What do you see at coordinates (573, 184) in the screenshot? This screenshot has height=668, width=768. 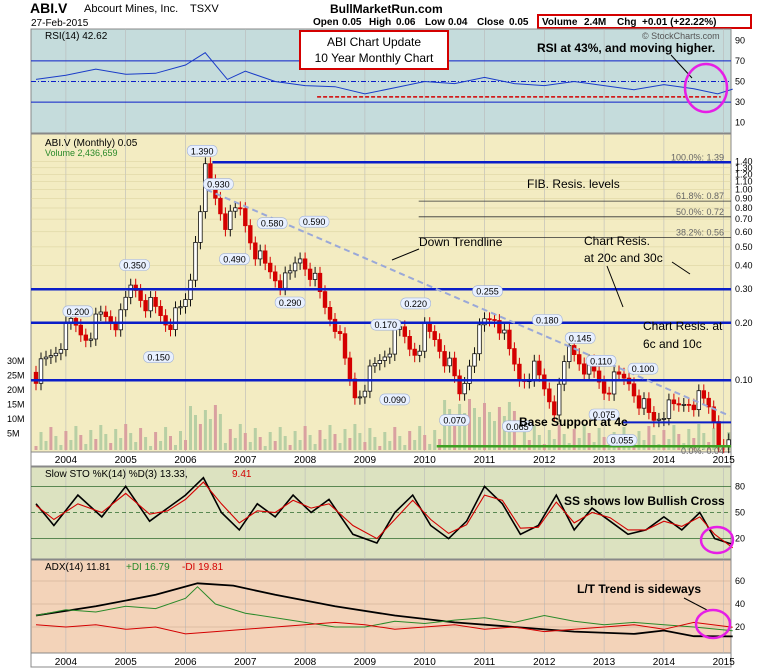 I see `fib-annotation: FIB. Resis. levels` at bounding box center [573, 184].